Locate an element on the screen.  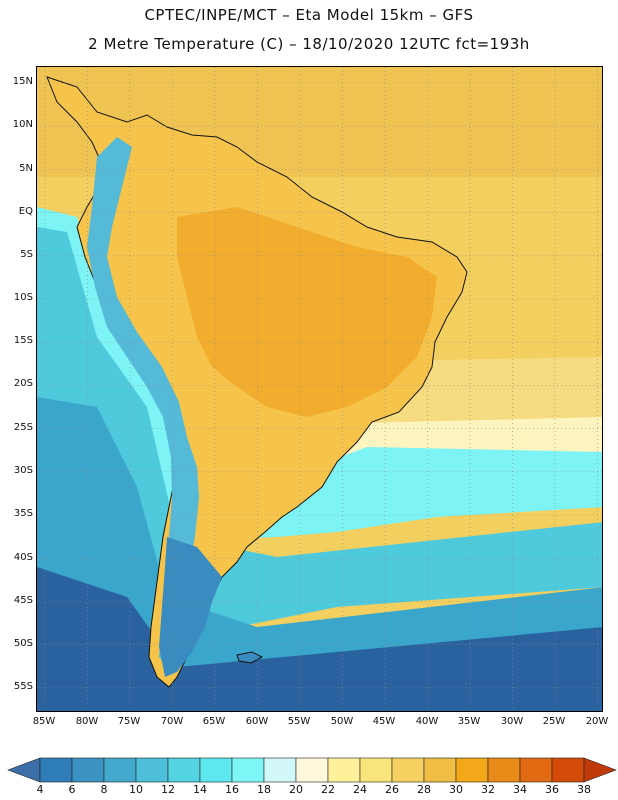
colorbar-label: 34 is located at coordinates (520, 789).